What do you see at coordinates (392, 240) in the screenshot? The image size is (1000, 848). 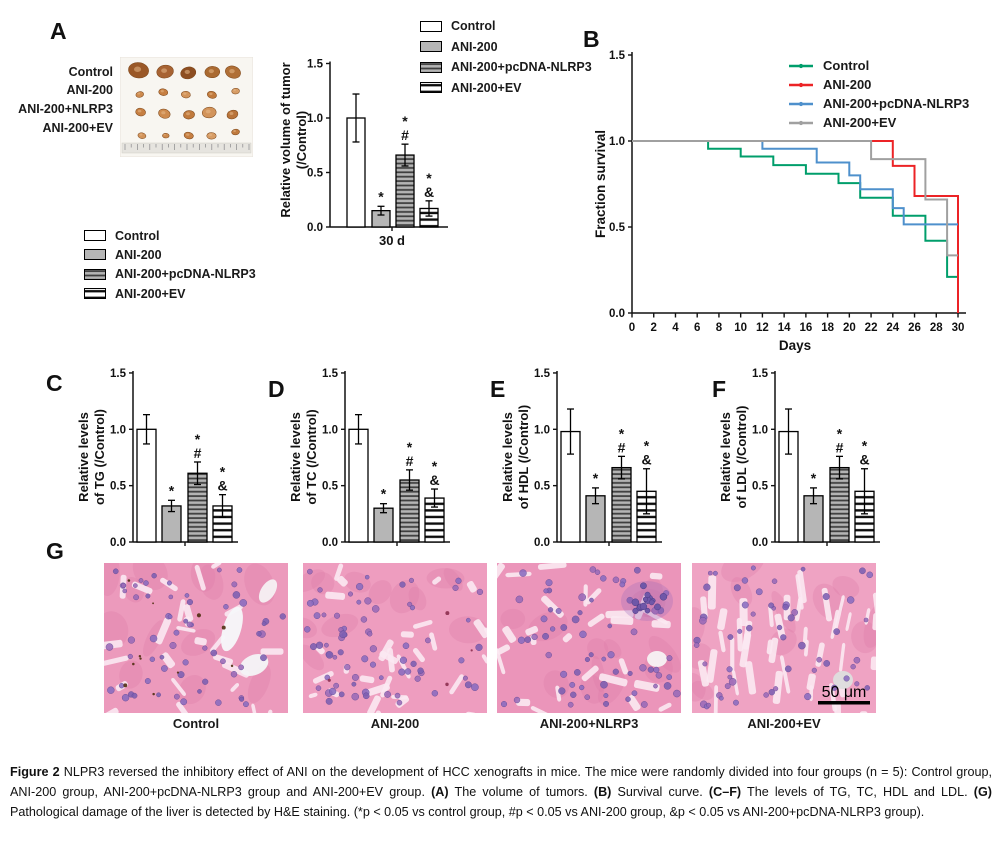 I see `tick-label: 30 d` at bounding box center [392, 240].